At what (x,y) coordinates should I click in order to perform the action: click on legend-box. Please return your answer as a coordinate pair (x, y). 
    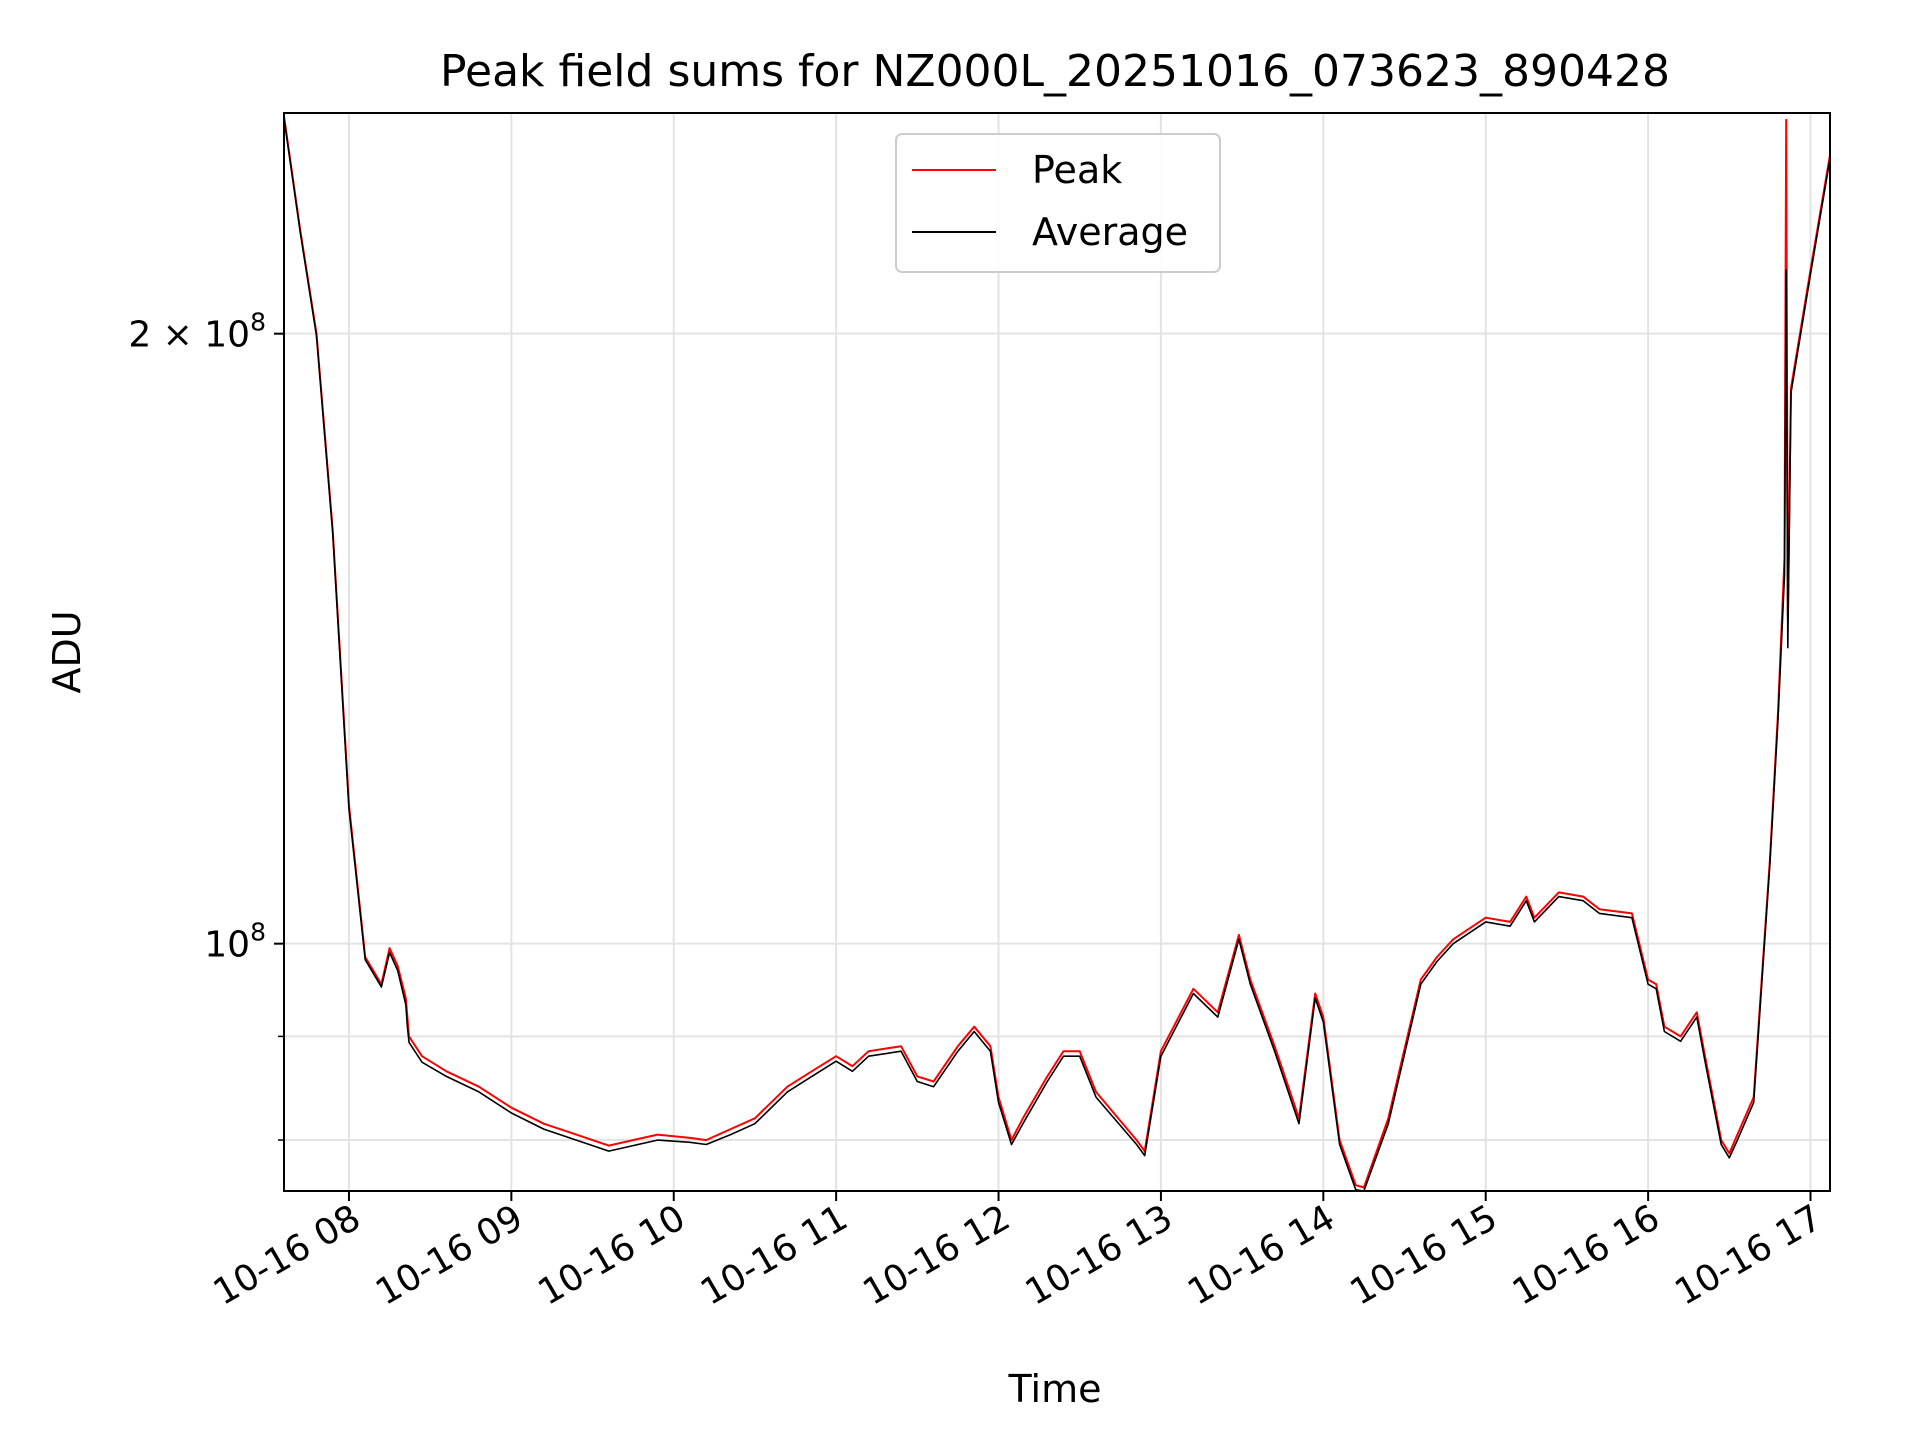
    Looking at the image, I should click on (1058, 203).